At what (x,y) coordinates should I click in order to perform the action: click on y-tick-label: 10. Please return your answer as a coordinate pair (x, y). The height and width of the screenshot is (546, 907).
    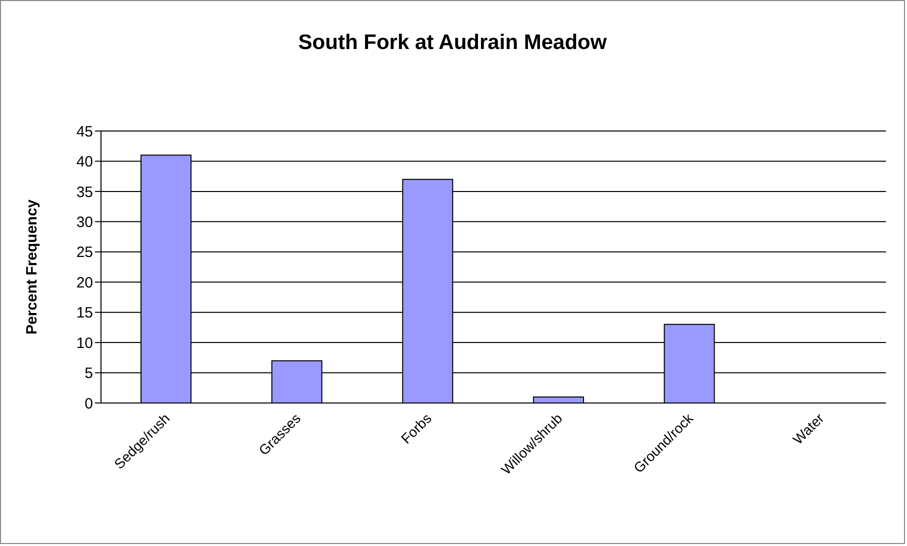
    Looking at the image, I should click on (84, 343).